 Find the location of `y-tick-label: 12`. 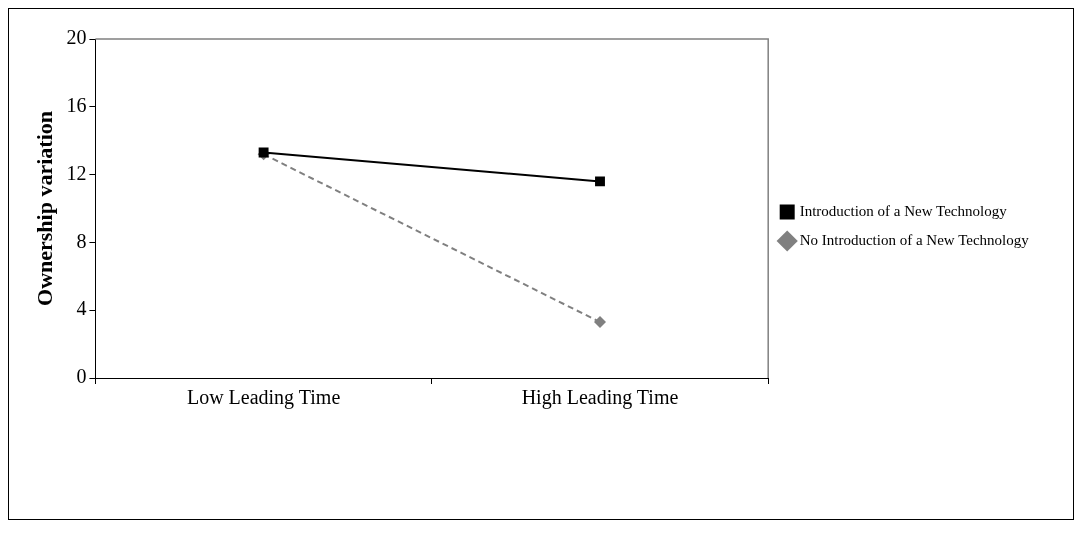

y-tick-label: 12 is located at coordinates (76, 172).